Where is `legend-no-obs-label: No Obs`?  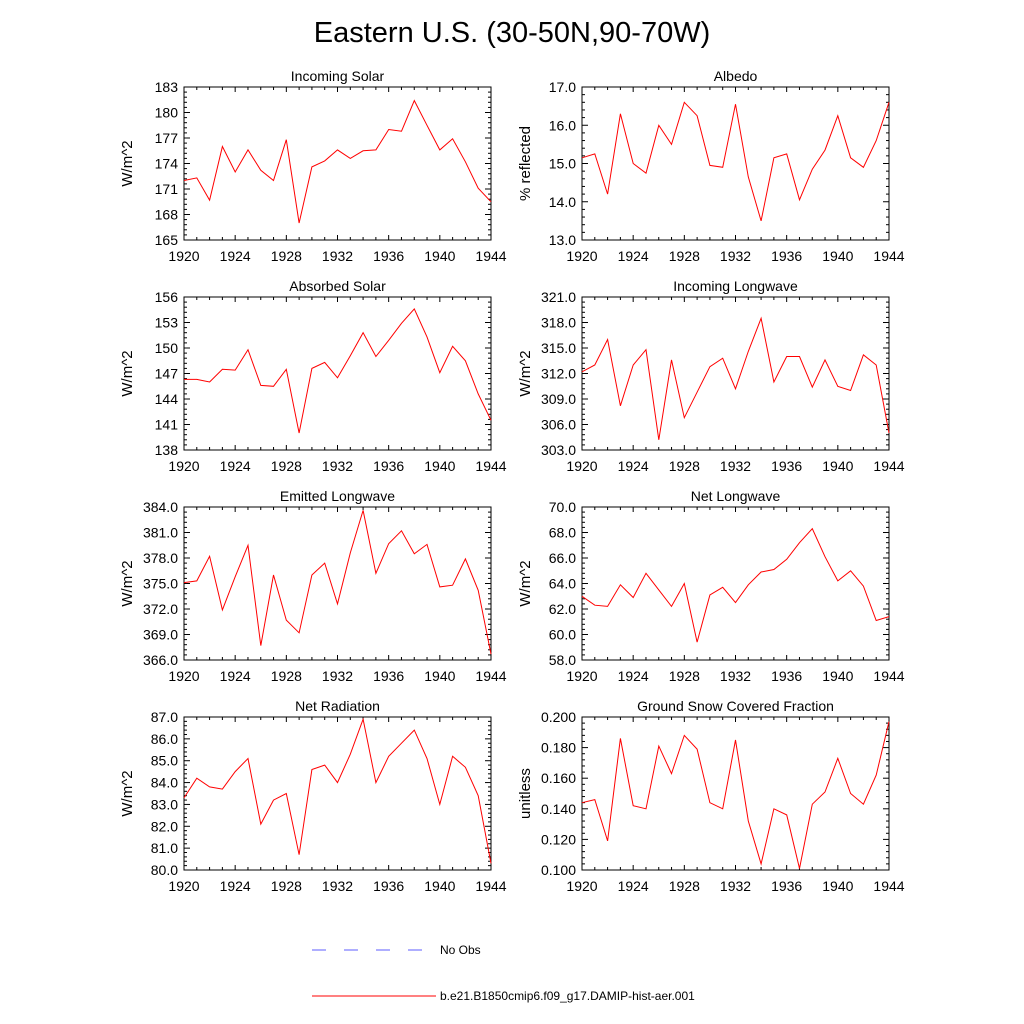
legend-no-obs-label: No Obs is located at coordinates (460, 950).